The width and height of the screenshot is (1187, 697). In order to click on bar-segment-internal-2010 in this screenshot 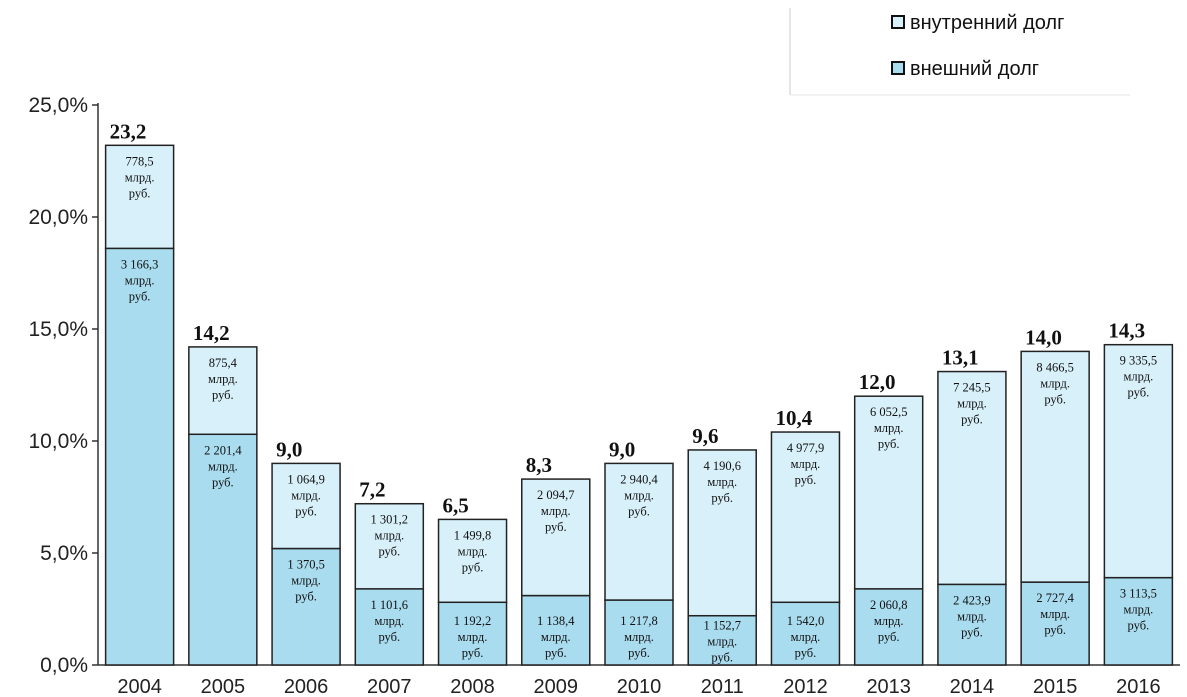, I will do `click(639, 531)`.